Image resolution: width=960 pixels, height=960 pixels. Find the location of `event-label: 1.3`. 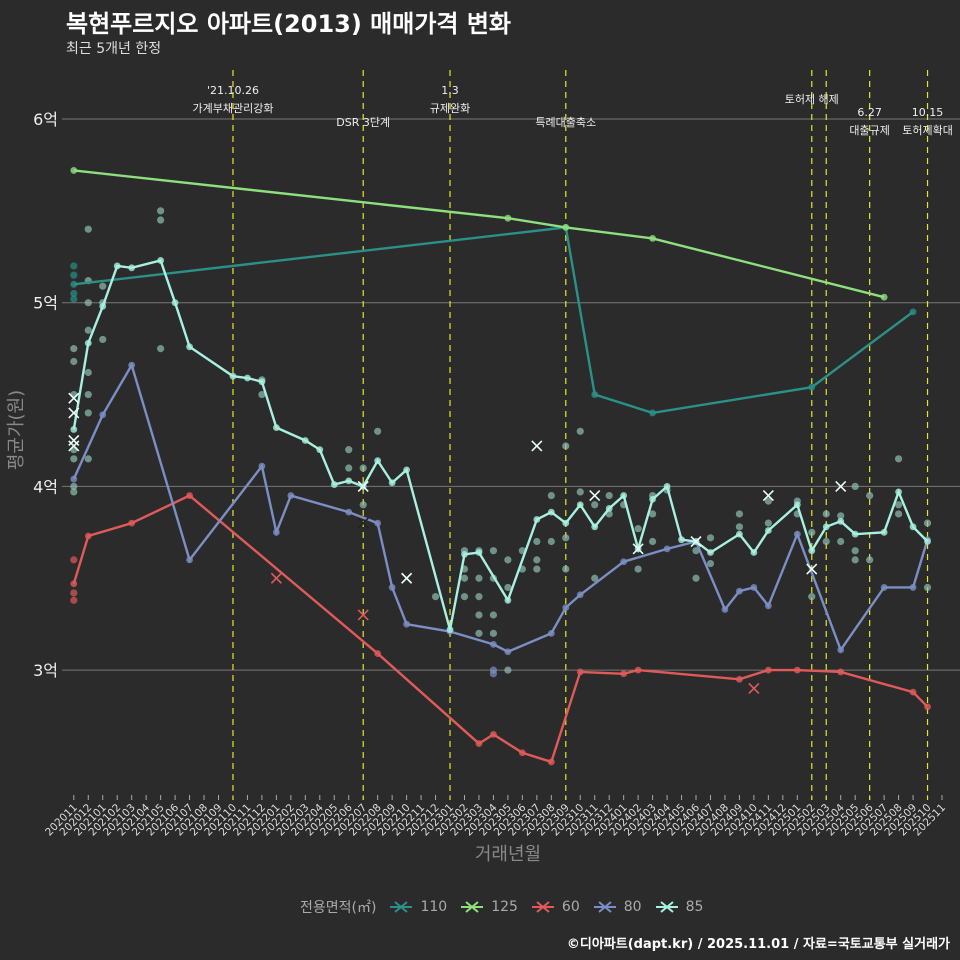

event-label: 1.3 is located at coordinates (450, 90).